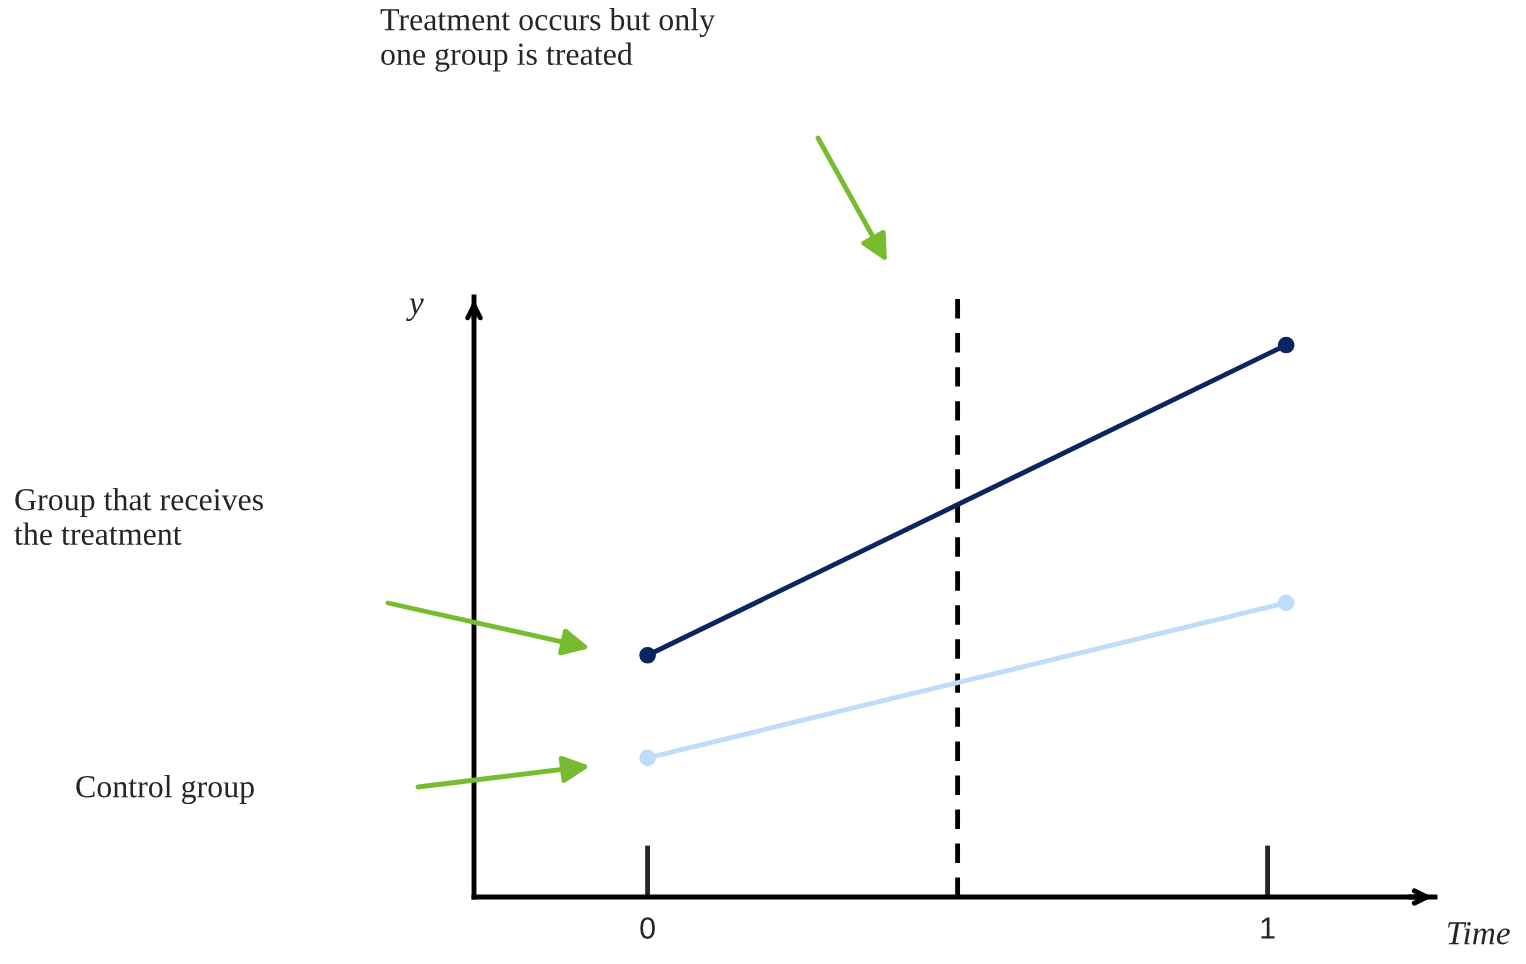  What do you see at coordinates (138, 516) in the screenshot?
I see `text: Group that receives the treatment` at bounding box center [138, 516].